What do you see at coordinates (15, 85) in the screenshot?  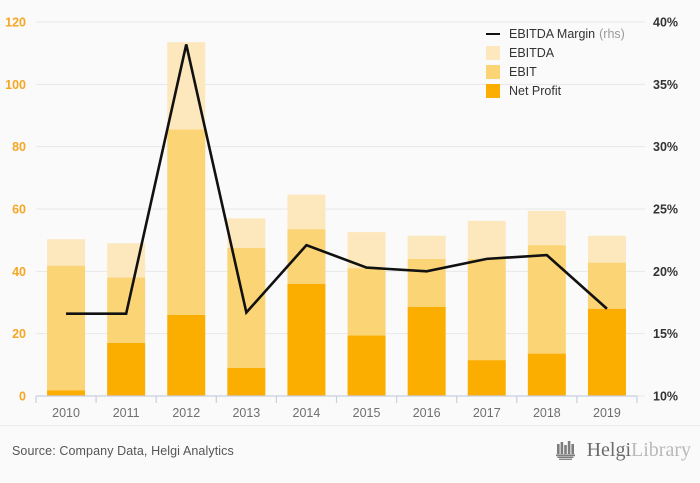 I see `left-axis-tick-label: 100` at bounding box center [15, 85].